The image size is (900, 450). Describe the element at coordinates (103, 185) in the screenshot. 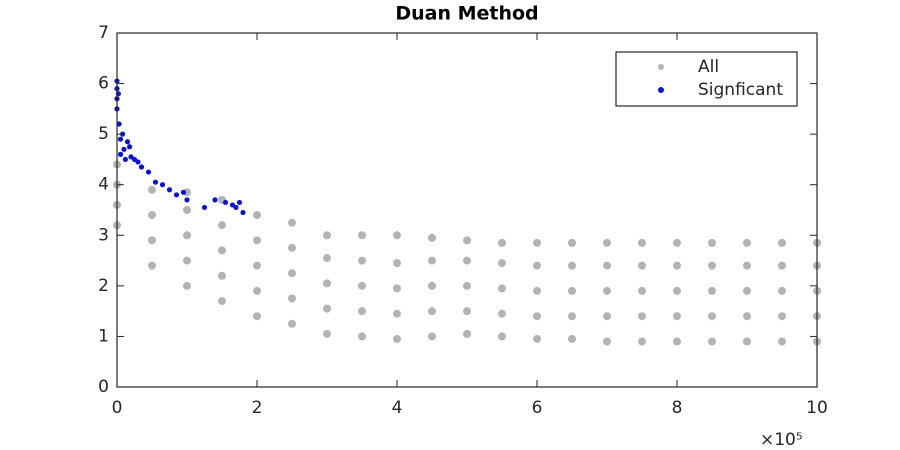

I see `y-tick-label: 4` at that location.